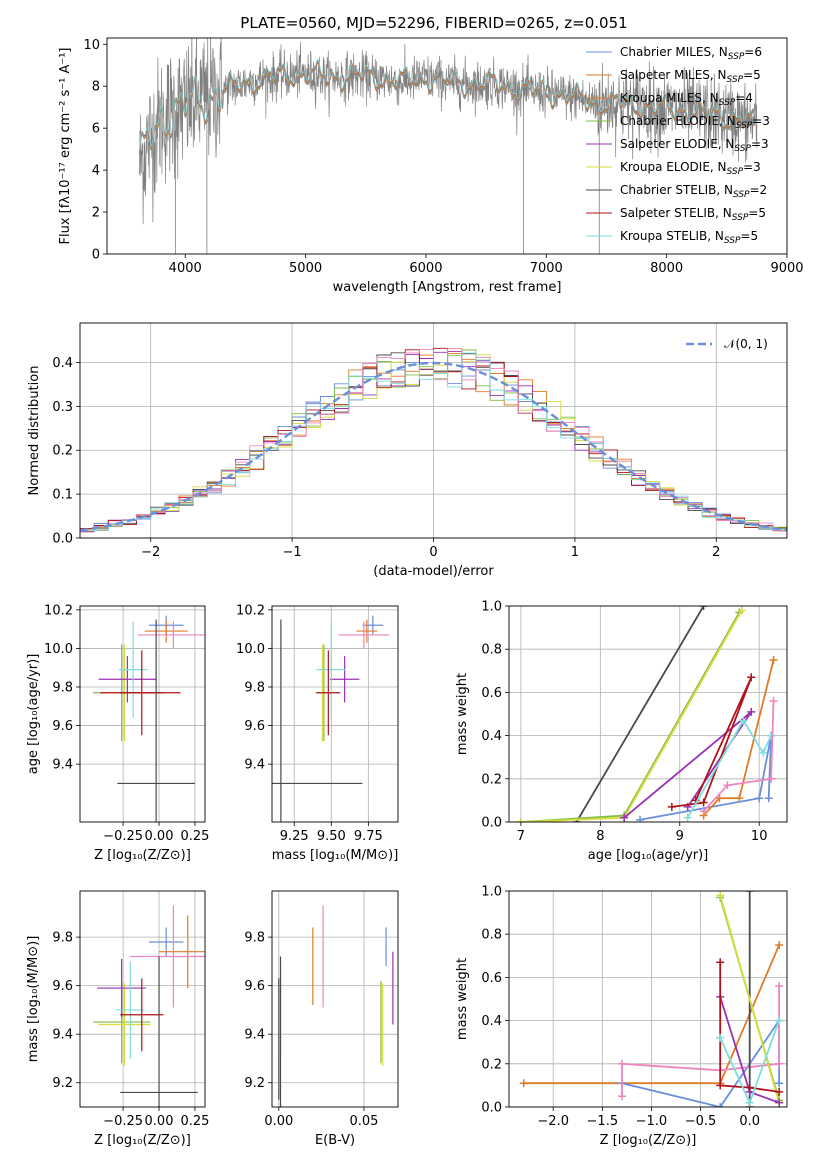 This screenshot has width=819, height=1170. I want to click on x-axis-label: Z [log₁₀(Z/Z⊙)], so click(142, 1140).